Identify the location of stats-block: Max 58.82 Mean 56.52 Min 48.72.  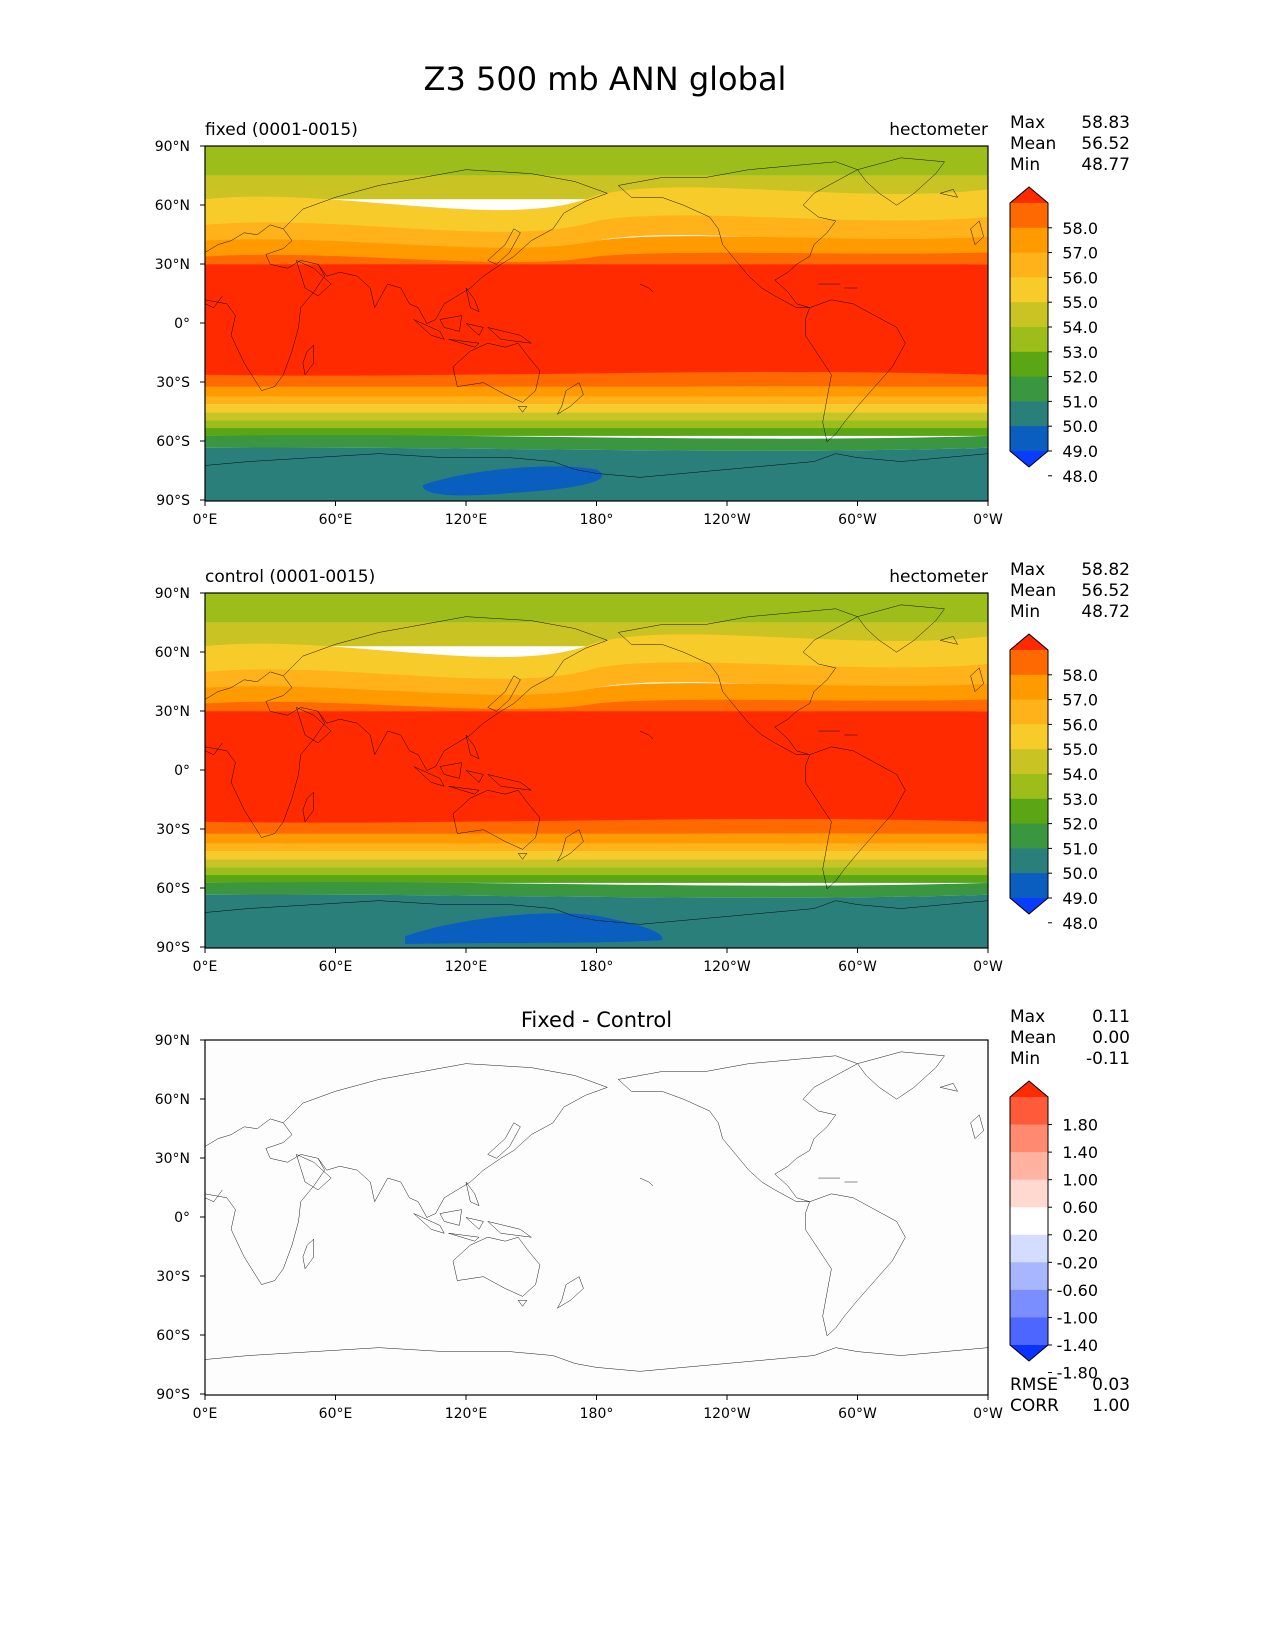
(1070, 591).